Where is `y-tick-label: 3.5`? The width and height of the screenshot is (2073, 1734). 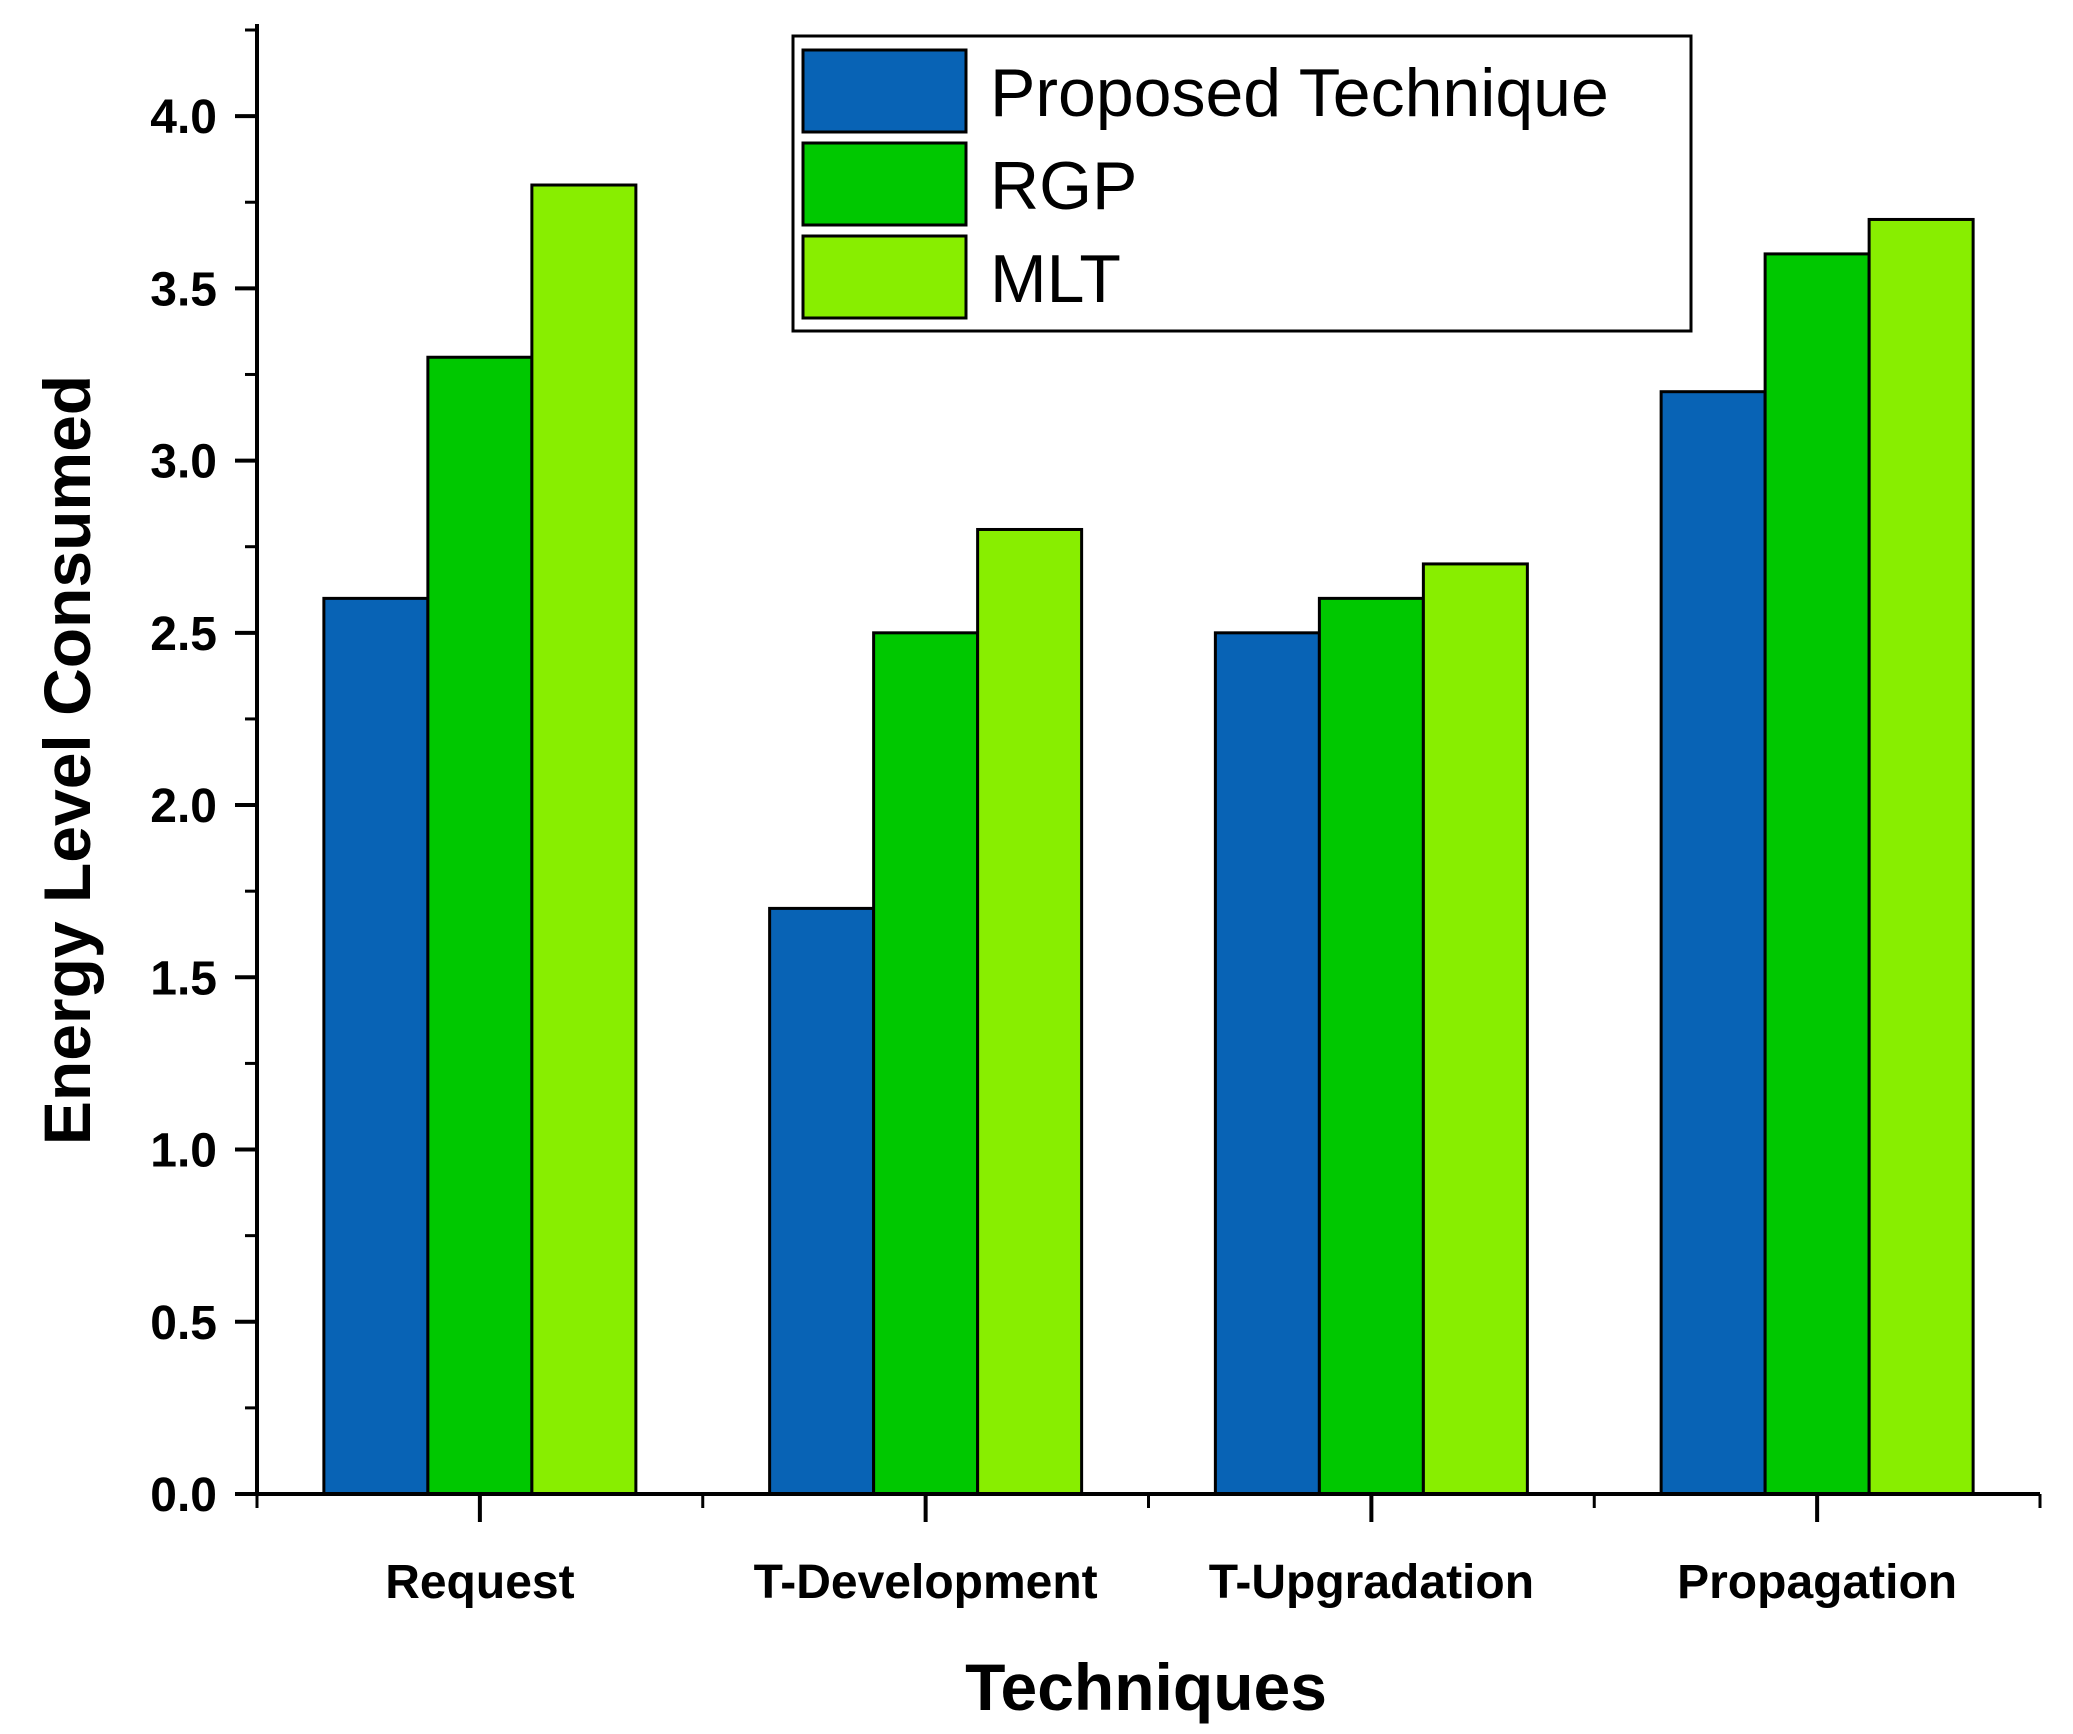 y-tick-label: 3.5 is located at coordinates (183, 289).